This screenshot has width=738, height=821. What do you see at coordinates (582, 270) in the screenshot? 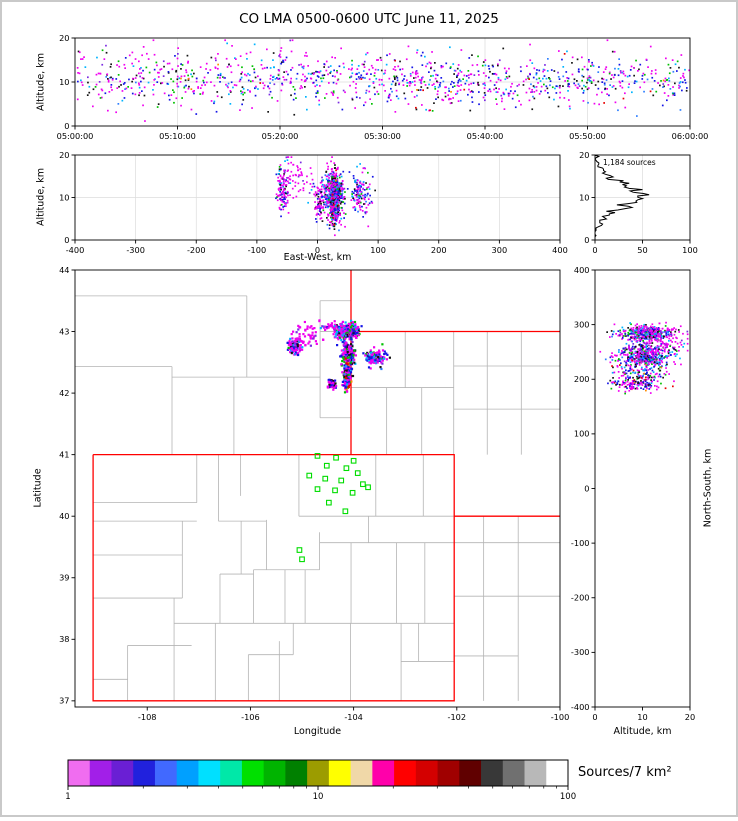
I see `svg-text: 400` at bounding box center [582, 270].